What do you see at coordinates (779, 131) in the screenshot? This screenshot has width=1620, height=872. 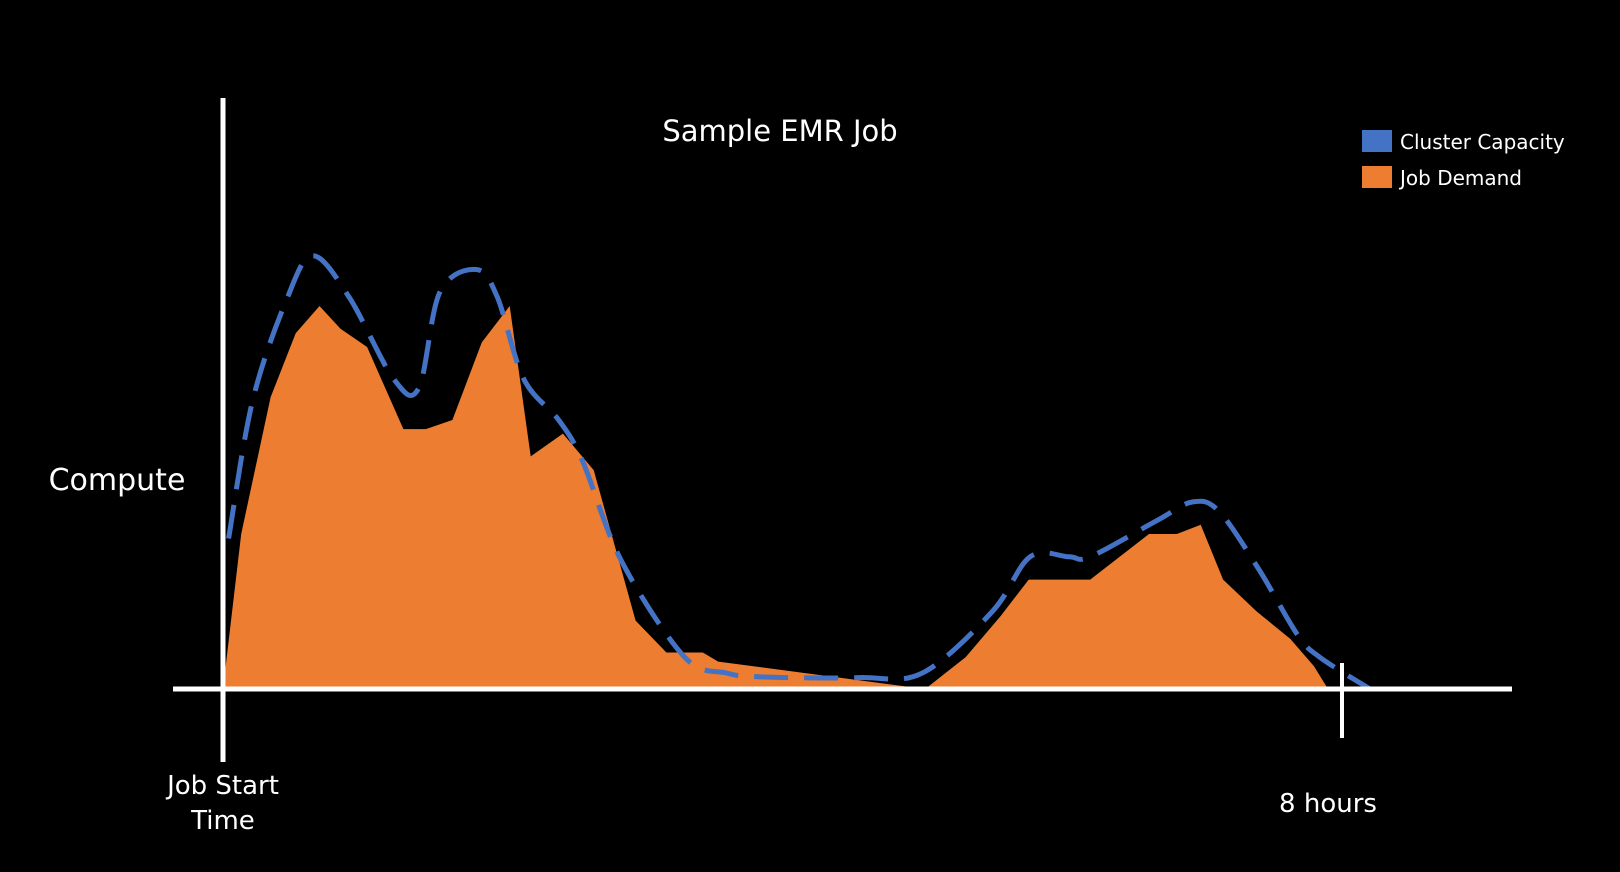 I see `chart-title: Sample EMR Job` at bounding box center [779, 131].